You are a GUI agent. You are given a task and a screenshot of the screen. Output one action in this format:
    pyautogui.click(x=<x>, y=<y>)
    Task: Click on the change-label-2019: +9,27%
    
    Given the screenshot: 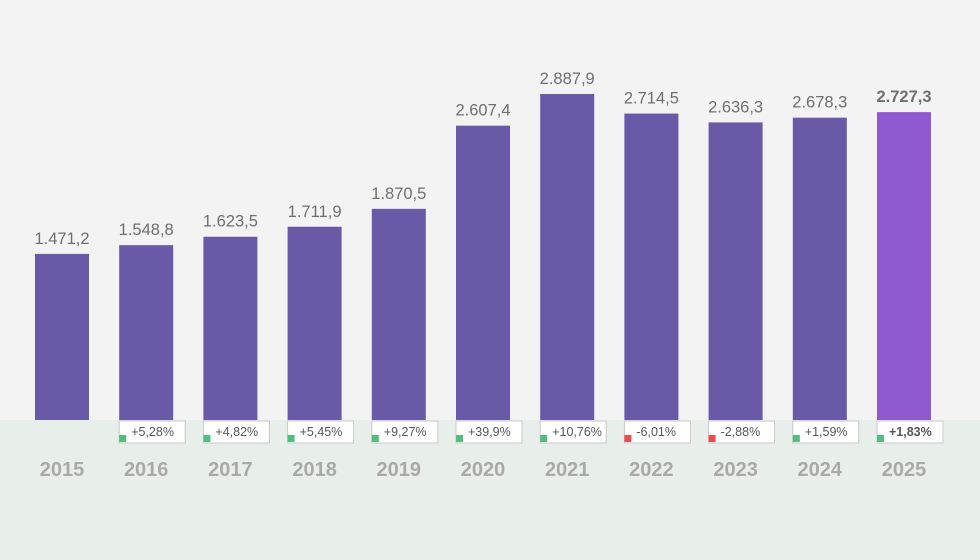 What is the action you would take?
    pyautogui.click(x=405, y=432)
    